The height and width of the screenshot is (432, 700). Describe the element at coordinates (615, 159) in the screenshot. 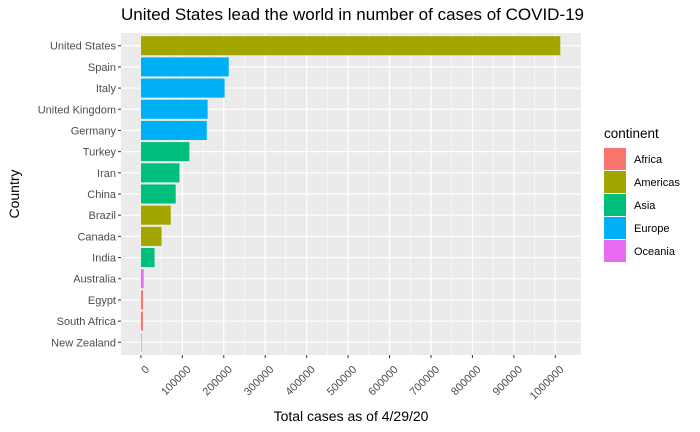

I see `legend-key-africa` at that location.